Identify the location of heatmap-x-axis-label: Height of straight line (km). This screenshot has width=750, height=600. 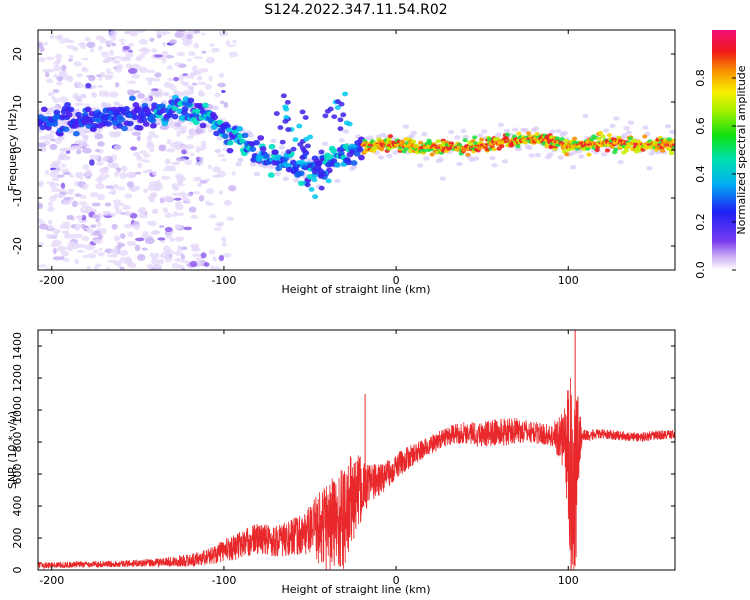
(355, 289).